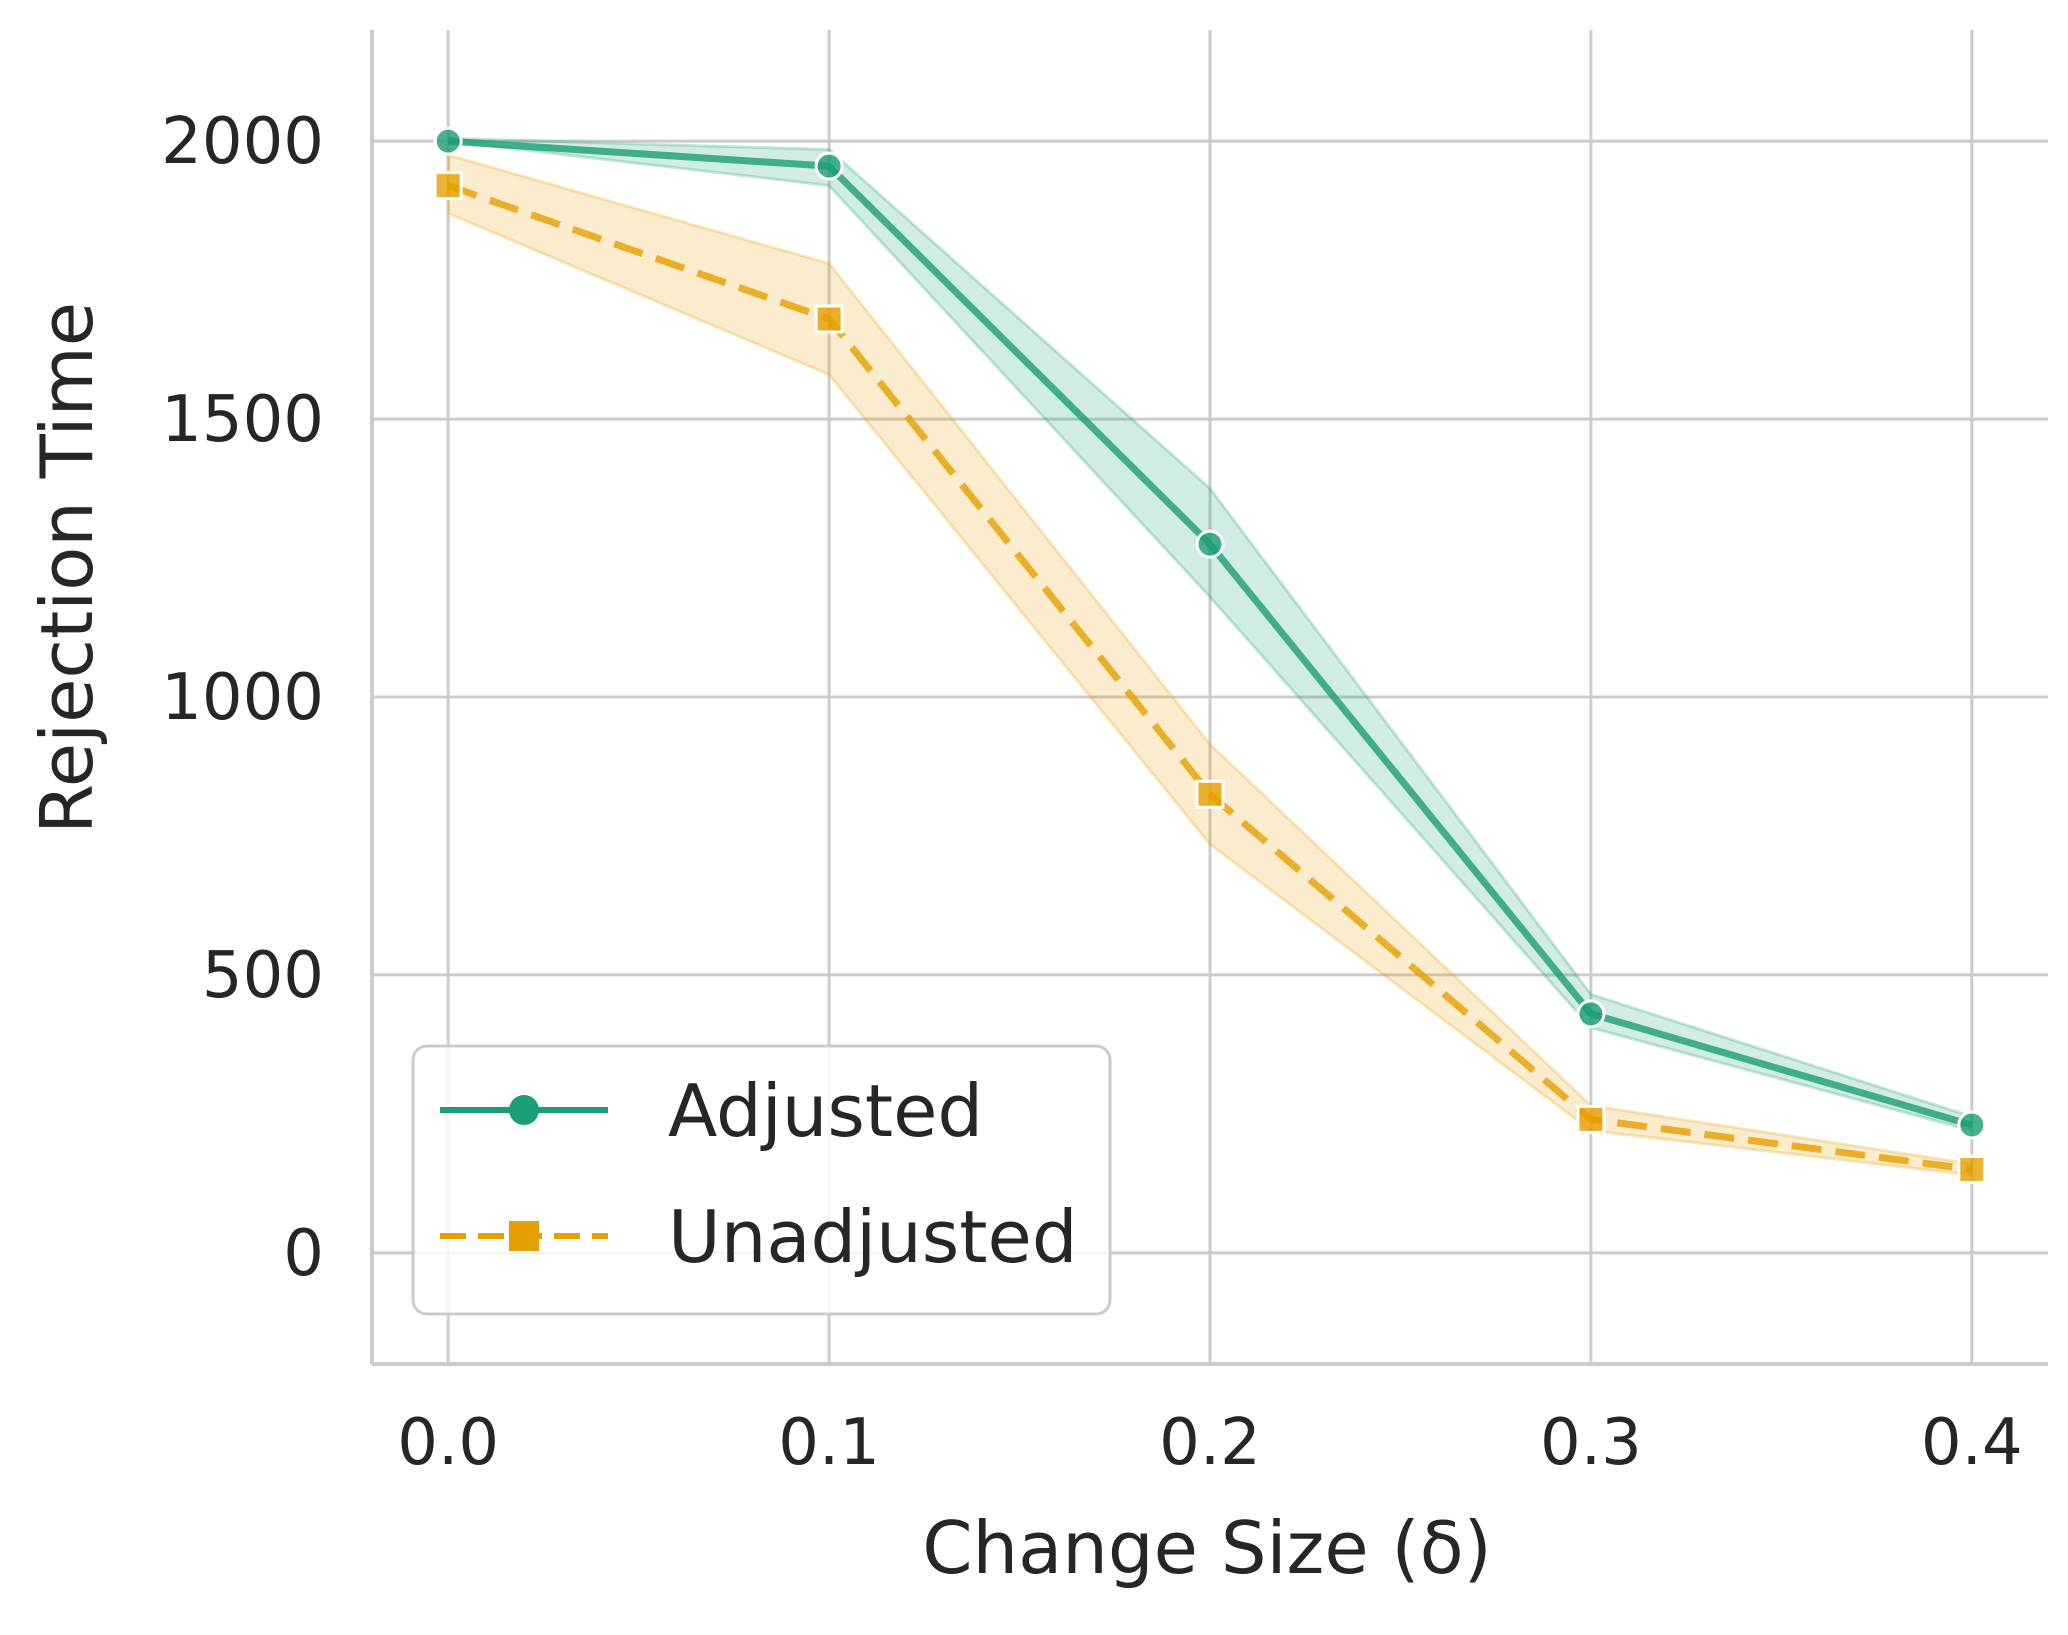  What do you see at coordinates (873, 1237) in the screenshot?
I see `legend-unadjusted-label: Unadjusted` at bounding box center [873, 1237].